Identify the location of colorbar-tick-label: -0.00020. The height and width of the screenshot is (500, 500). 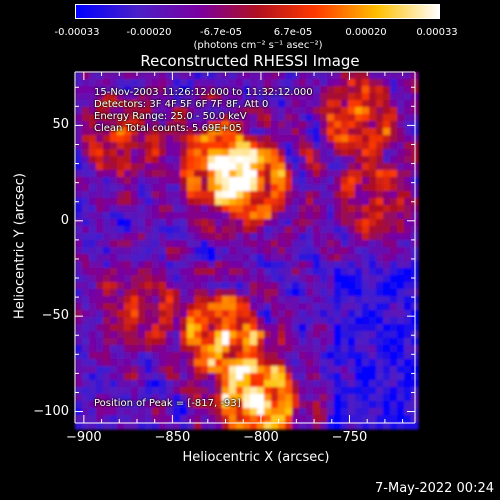
(149, 32).